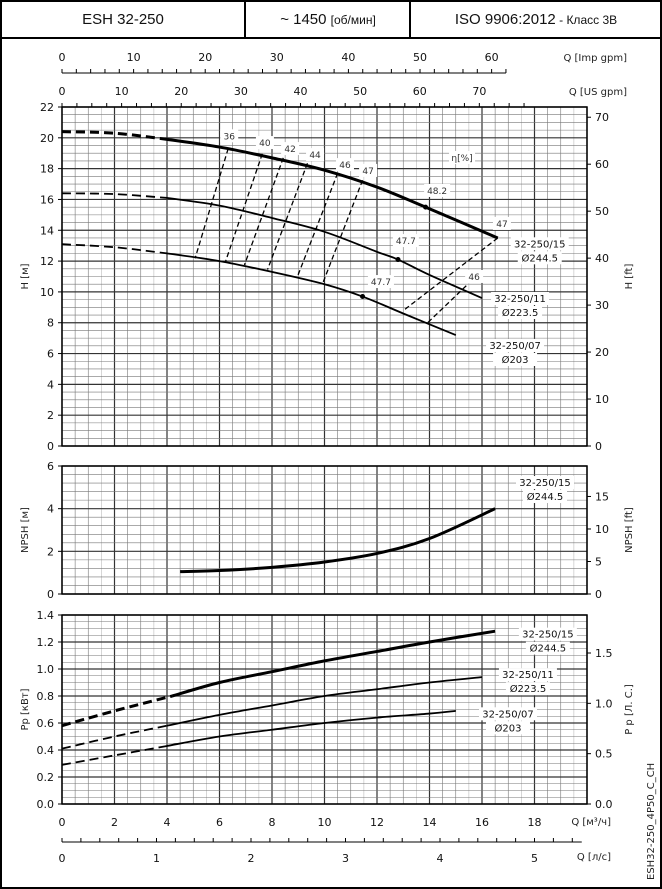 The width and height of the screenshot is (662, 889). What do you see at coordinates (47, 107) in the screenshot?
I see `y-tick-label: 22` at bounding box center [47, 107].